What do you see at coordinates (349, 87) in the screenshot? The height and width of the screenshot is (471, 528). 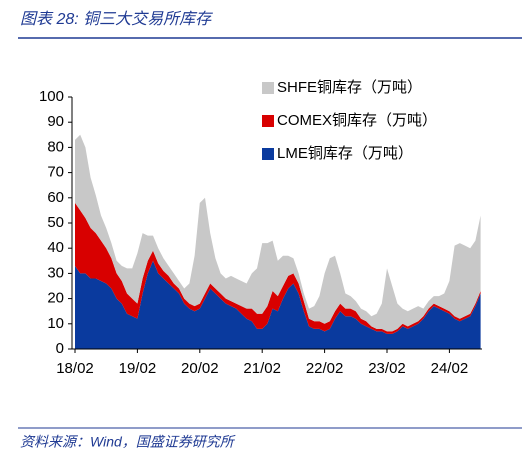 I see `legend-label: SHFE铜库存（万吨）` at bounding box center [349, 87].